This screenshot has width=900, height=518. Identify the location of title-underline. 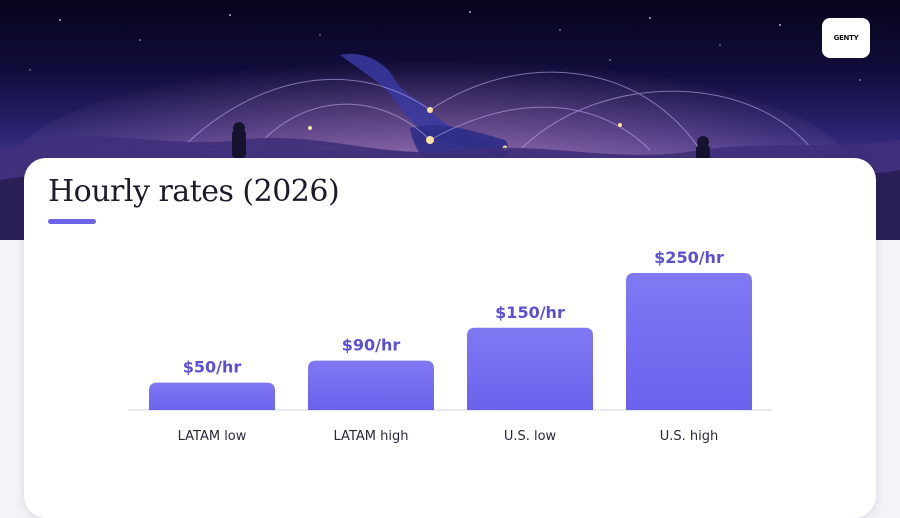
(72, 221).